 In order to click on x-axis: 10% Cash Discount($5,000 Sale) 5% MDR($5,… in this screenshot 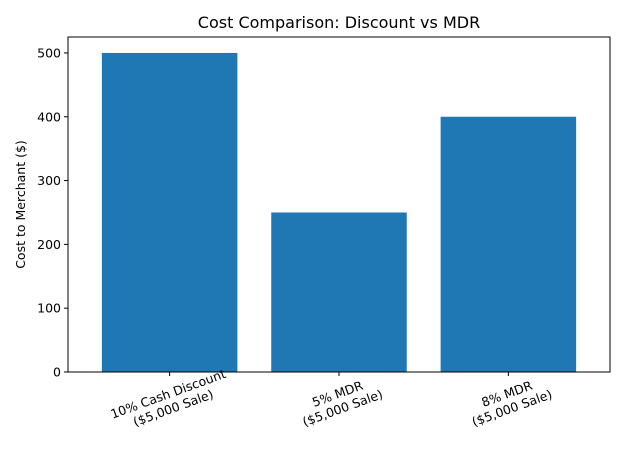, I will do `click(331, 398)`.